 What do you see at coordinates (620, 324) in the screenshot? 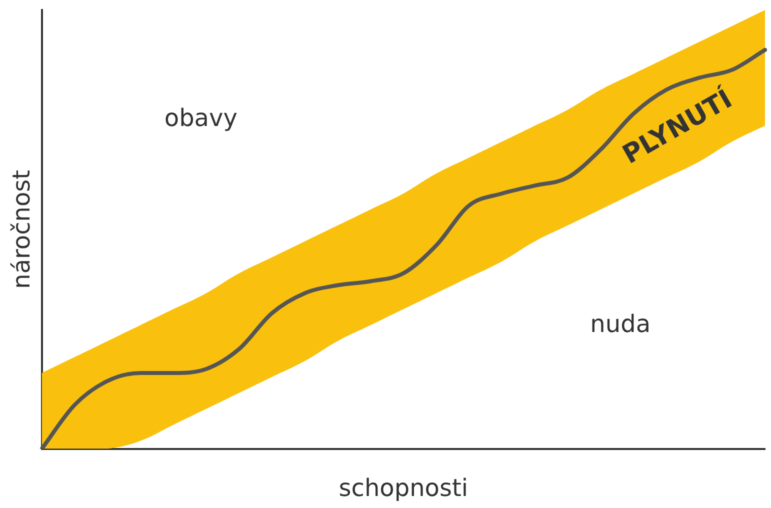
I see `annotation: nuda` at bounding box center [620, 324].